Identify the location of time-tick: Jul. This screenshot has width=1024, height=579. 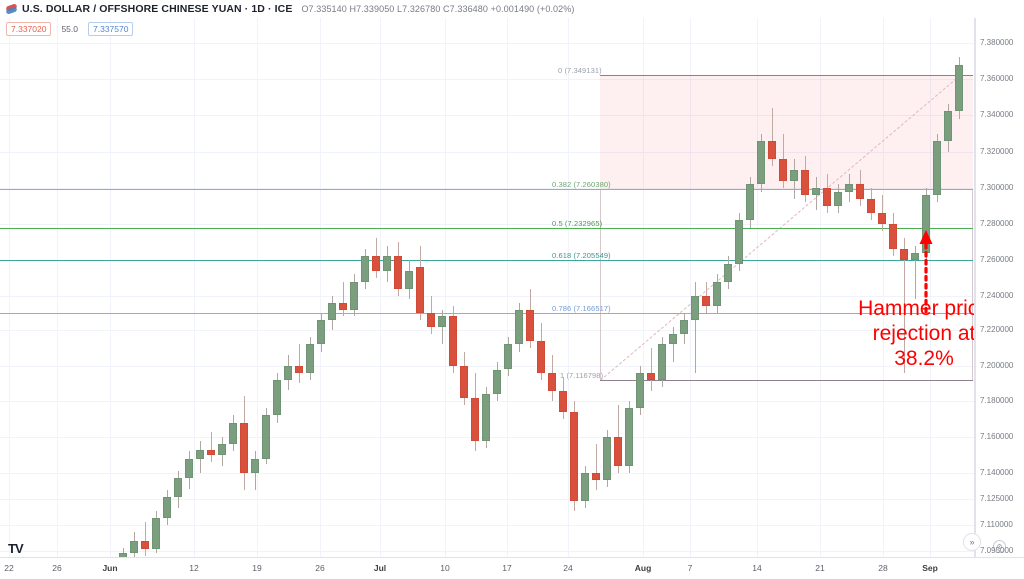
(380, 568).